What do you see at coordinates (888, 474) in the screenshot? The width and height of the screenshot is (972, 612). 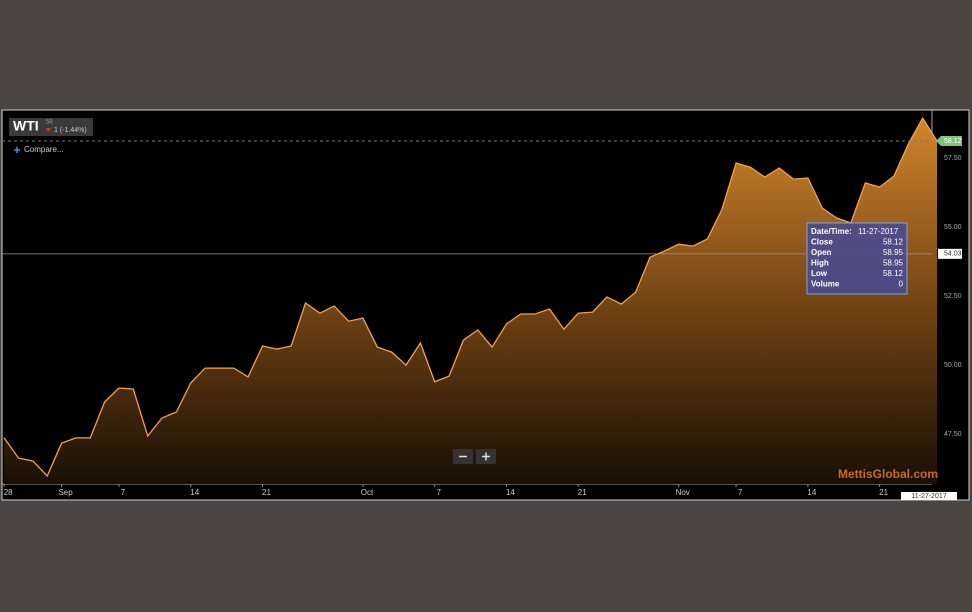 I see `watermark: MettisGlobal.com` at bounding box center [888, 474].